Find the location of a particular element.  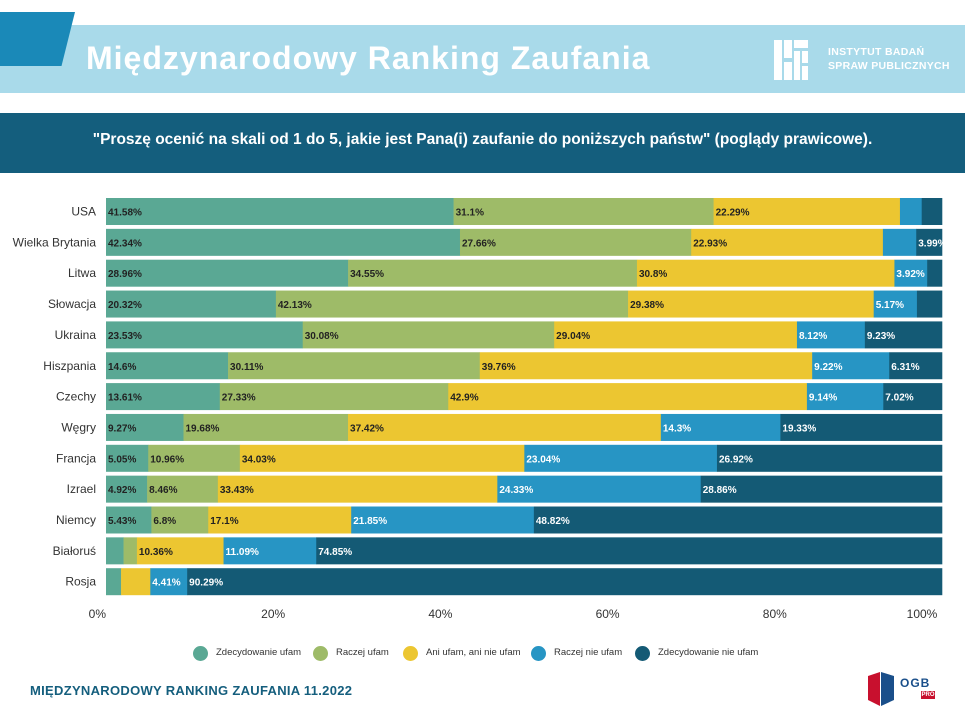

category-label: Węgry is located at coordinates (78, 427).